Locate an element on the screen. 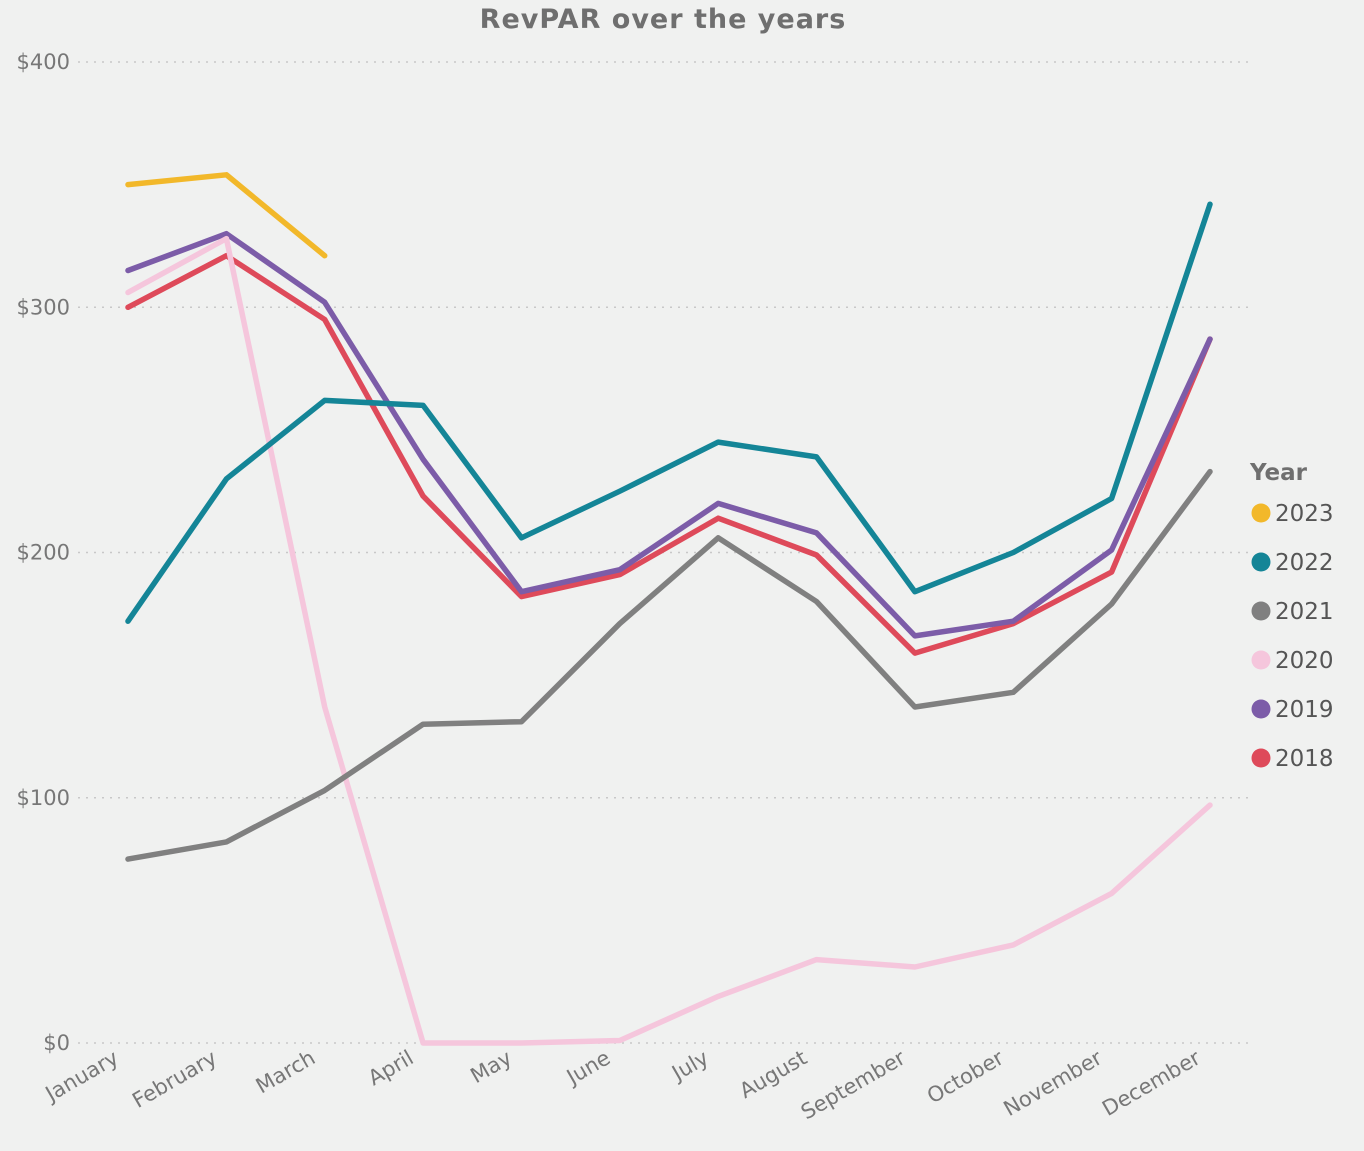 This screenshot has width=1364, height=1151. legend-label: 2019 is located at coordinates (1304, 710).